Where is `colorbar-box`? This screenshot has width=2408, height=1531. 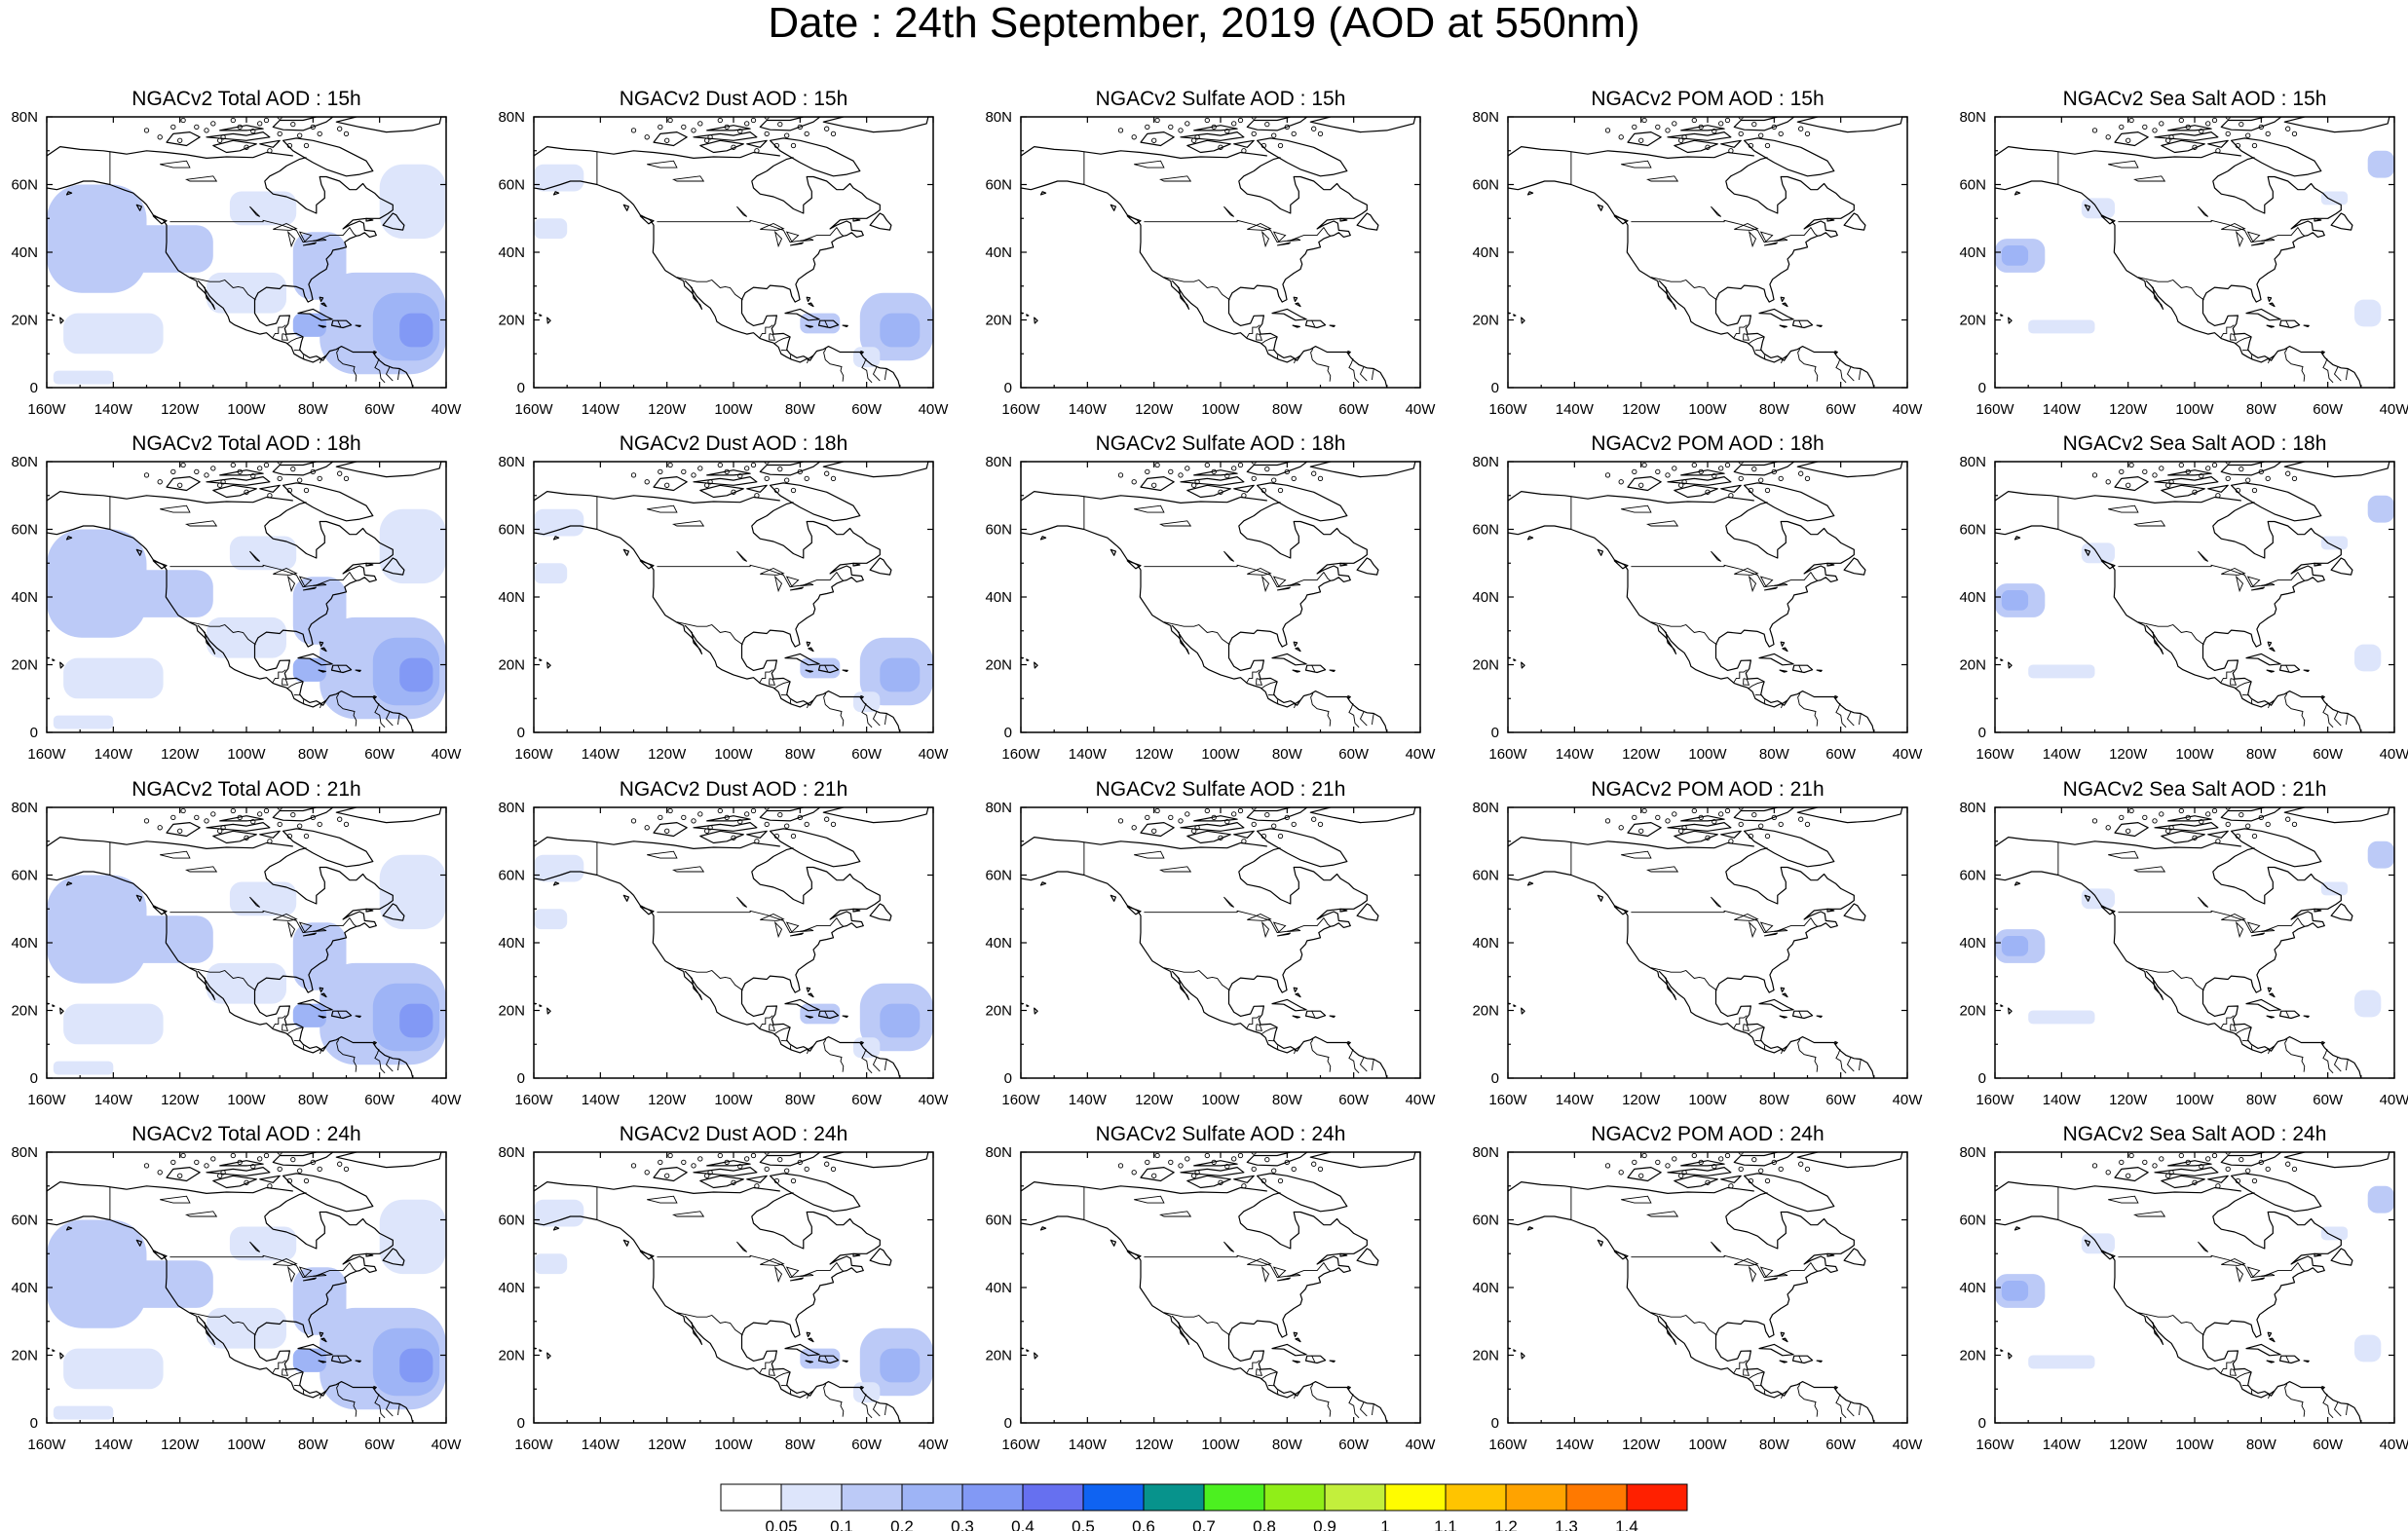
colorbar-box is located at coordinates (1657, 1497).